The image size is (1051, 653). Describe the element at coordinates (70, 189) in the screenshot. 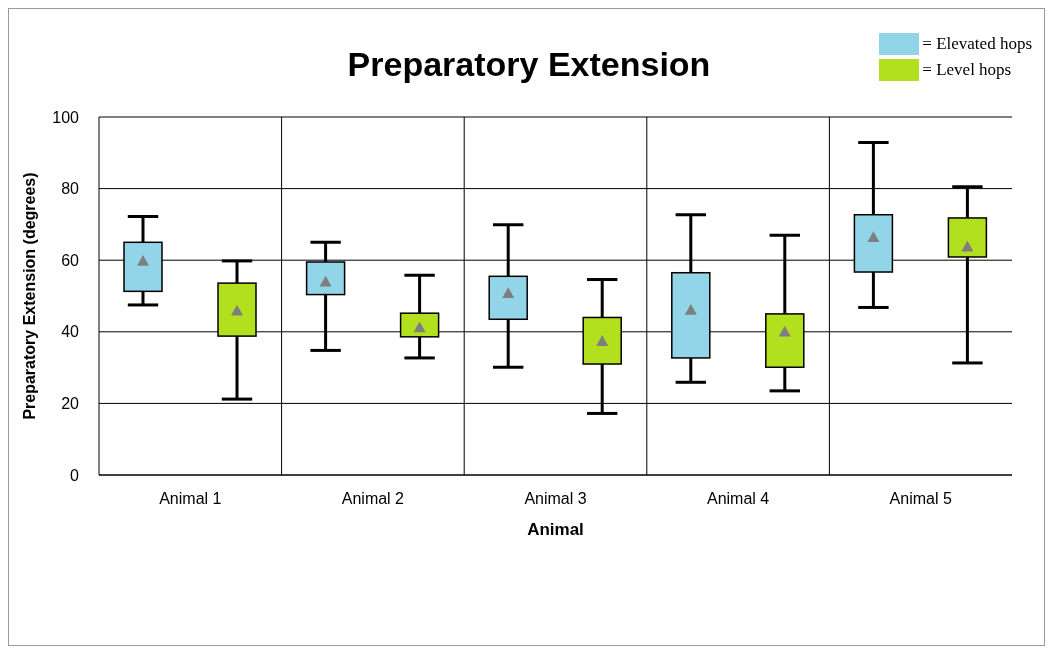

I see `y-tick-label: 80` at that location.